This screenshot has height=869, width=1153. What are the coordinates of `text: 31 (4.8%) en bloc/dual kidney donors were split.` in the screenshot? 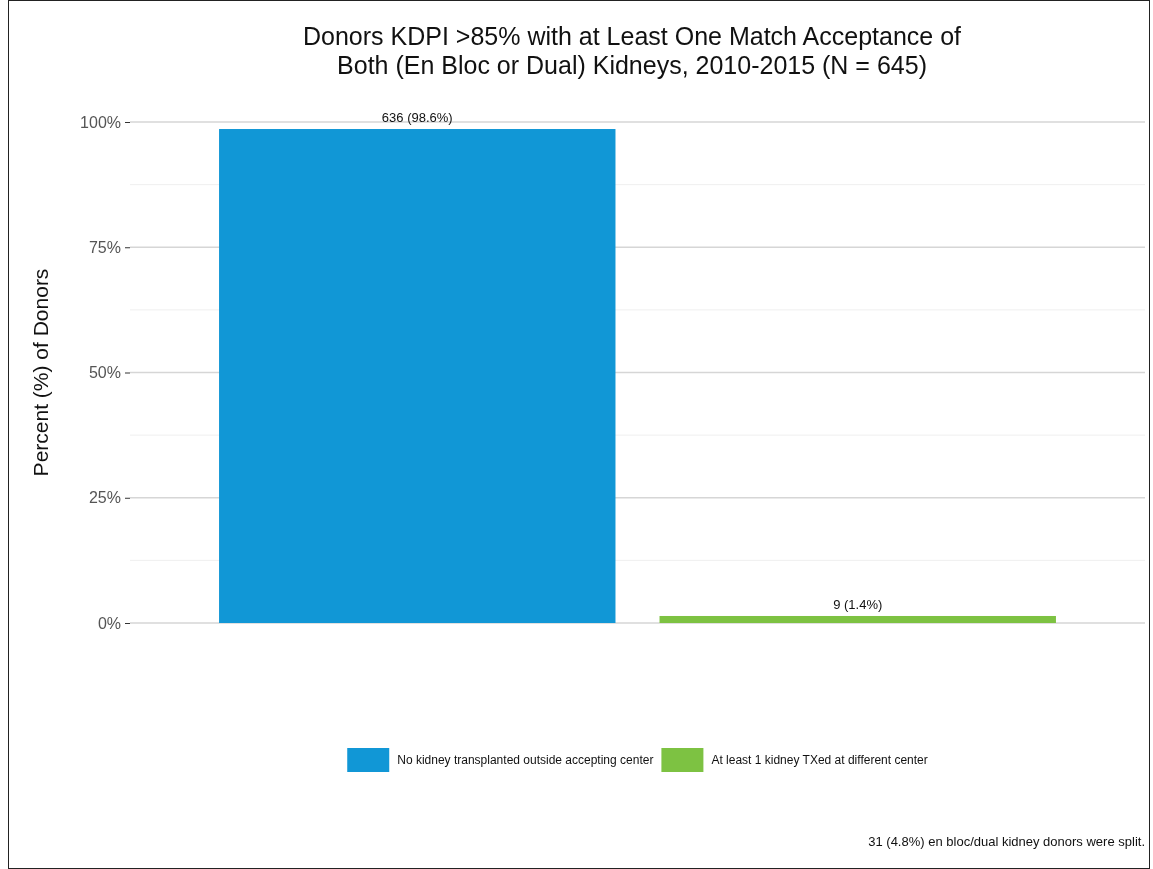 It's located at (1006, 841).